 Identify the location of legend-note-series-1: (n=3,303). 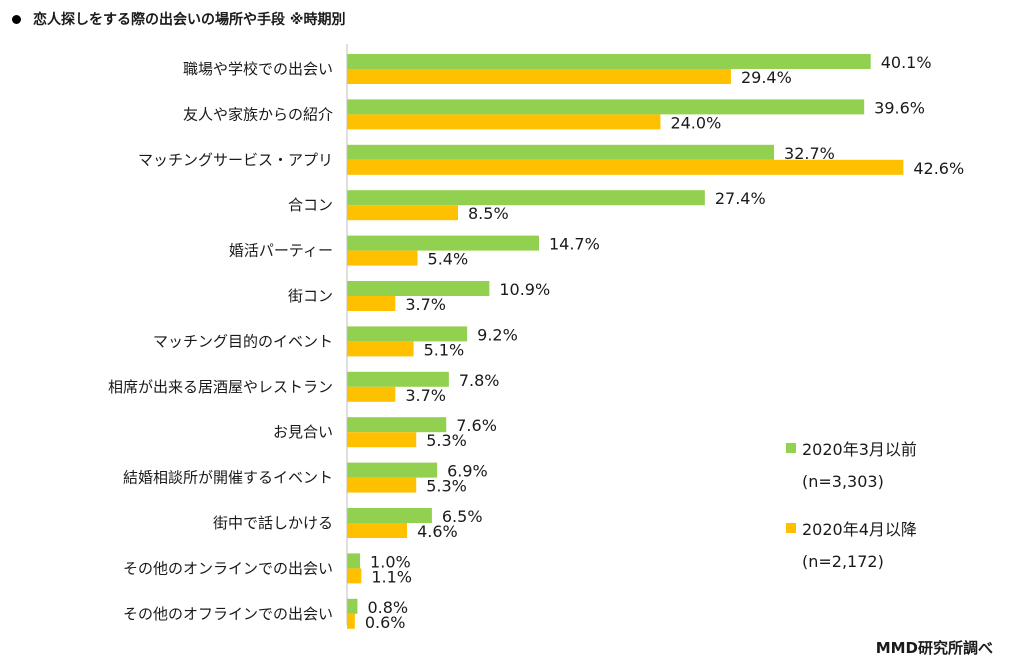
(843, 481).